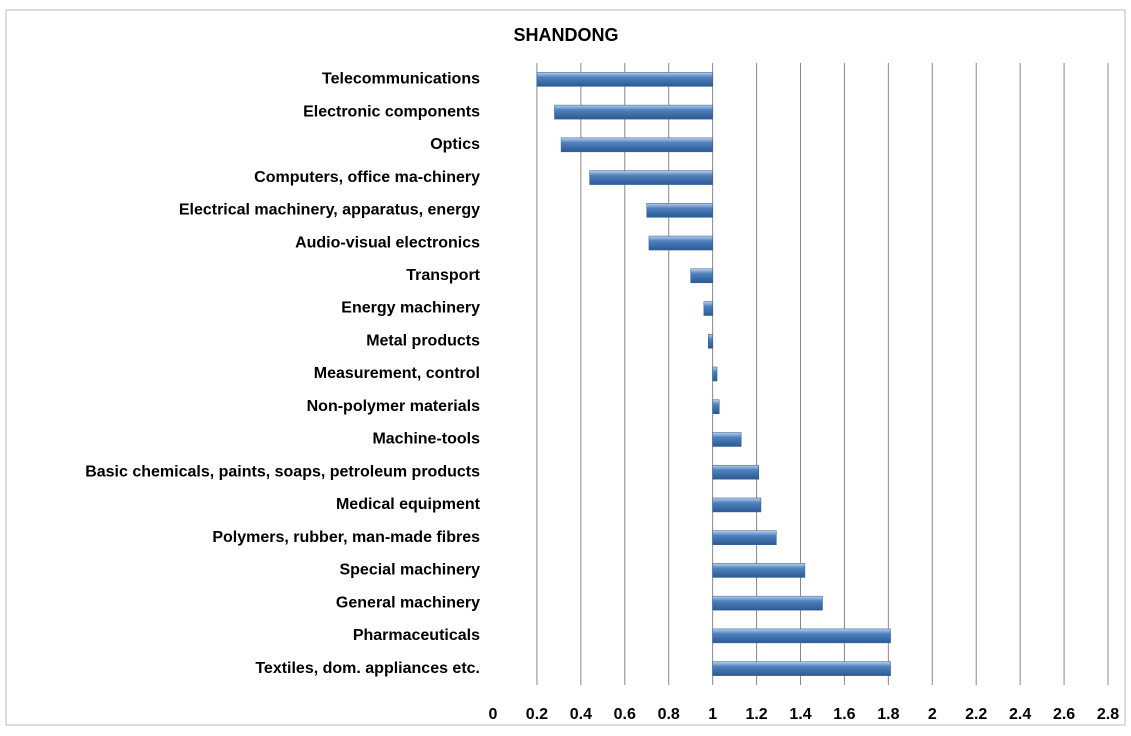 Image resolution: width=1131 pixels, height=736 pixels. What do you see at coordinates (423, 340) in the screenshot?
I see `y-tick-label: Metal products` at bounding box center [423, 340].